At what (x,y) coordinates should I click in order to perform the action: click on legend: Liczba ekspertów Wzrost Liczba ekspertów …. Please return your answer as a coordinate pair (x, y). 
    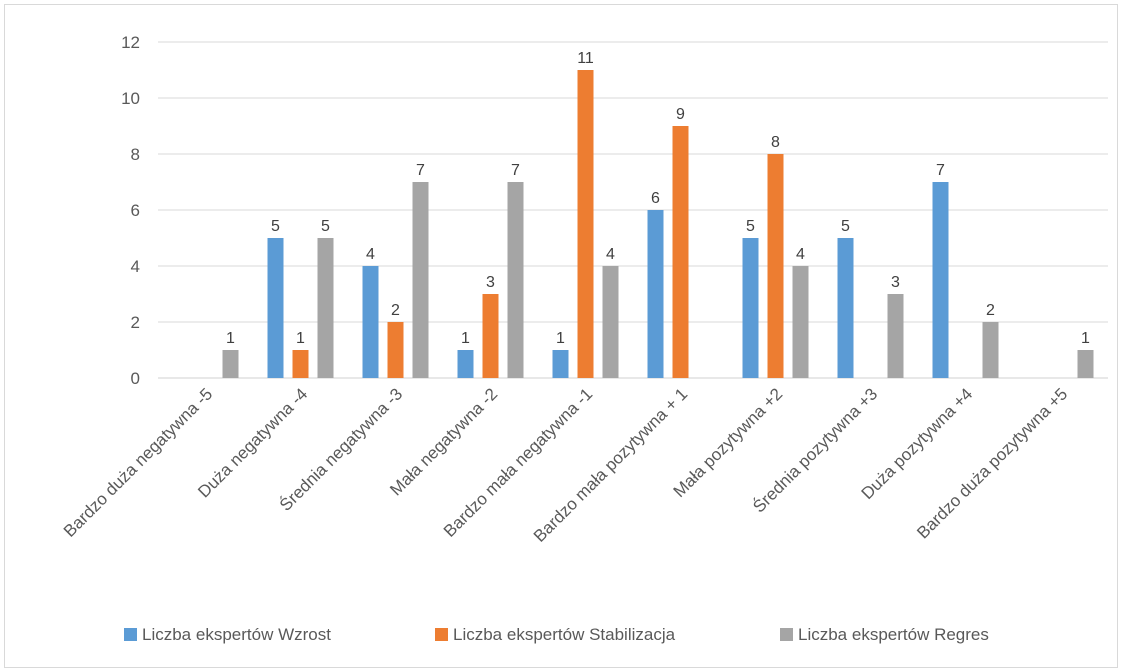
    Looking at the image, I should click on (556, 634).